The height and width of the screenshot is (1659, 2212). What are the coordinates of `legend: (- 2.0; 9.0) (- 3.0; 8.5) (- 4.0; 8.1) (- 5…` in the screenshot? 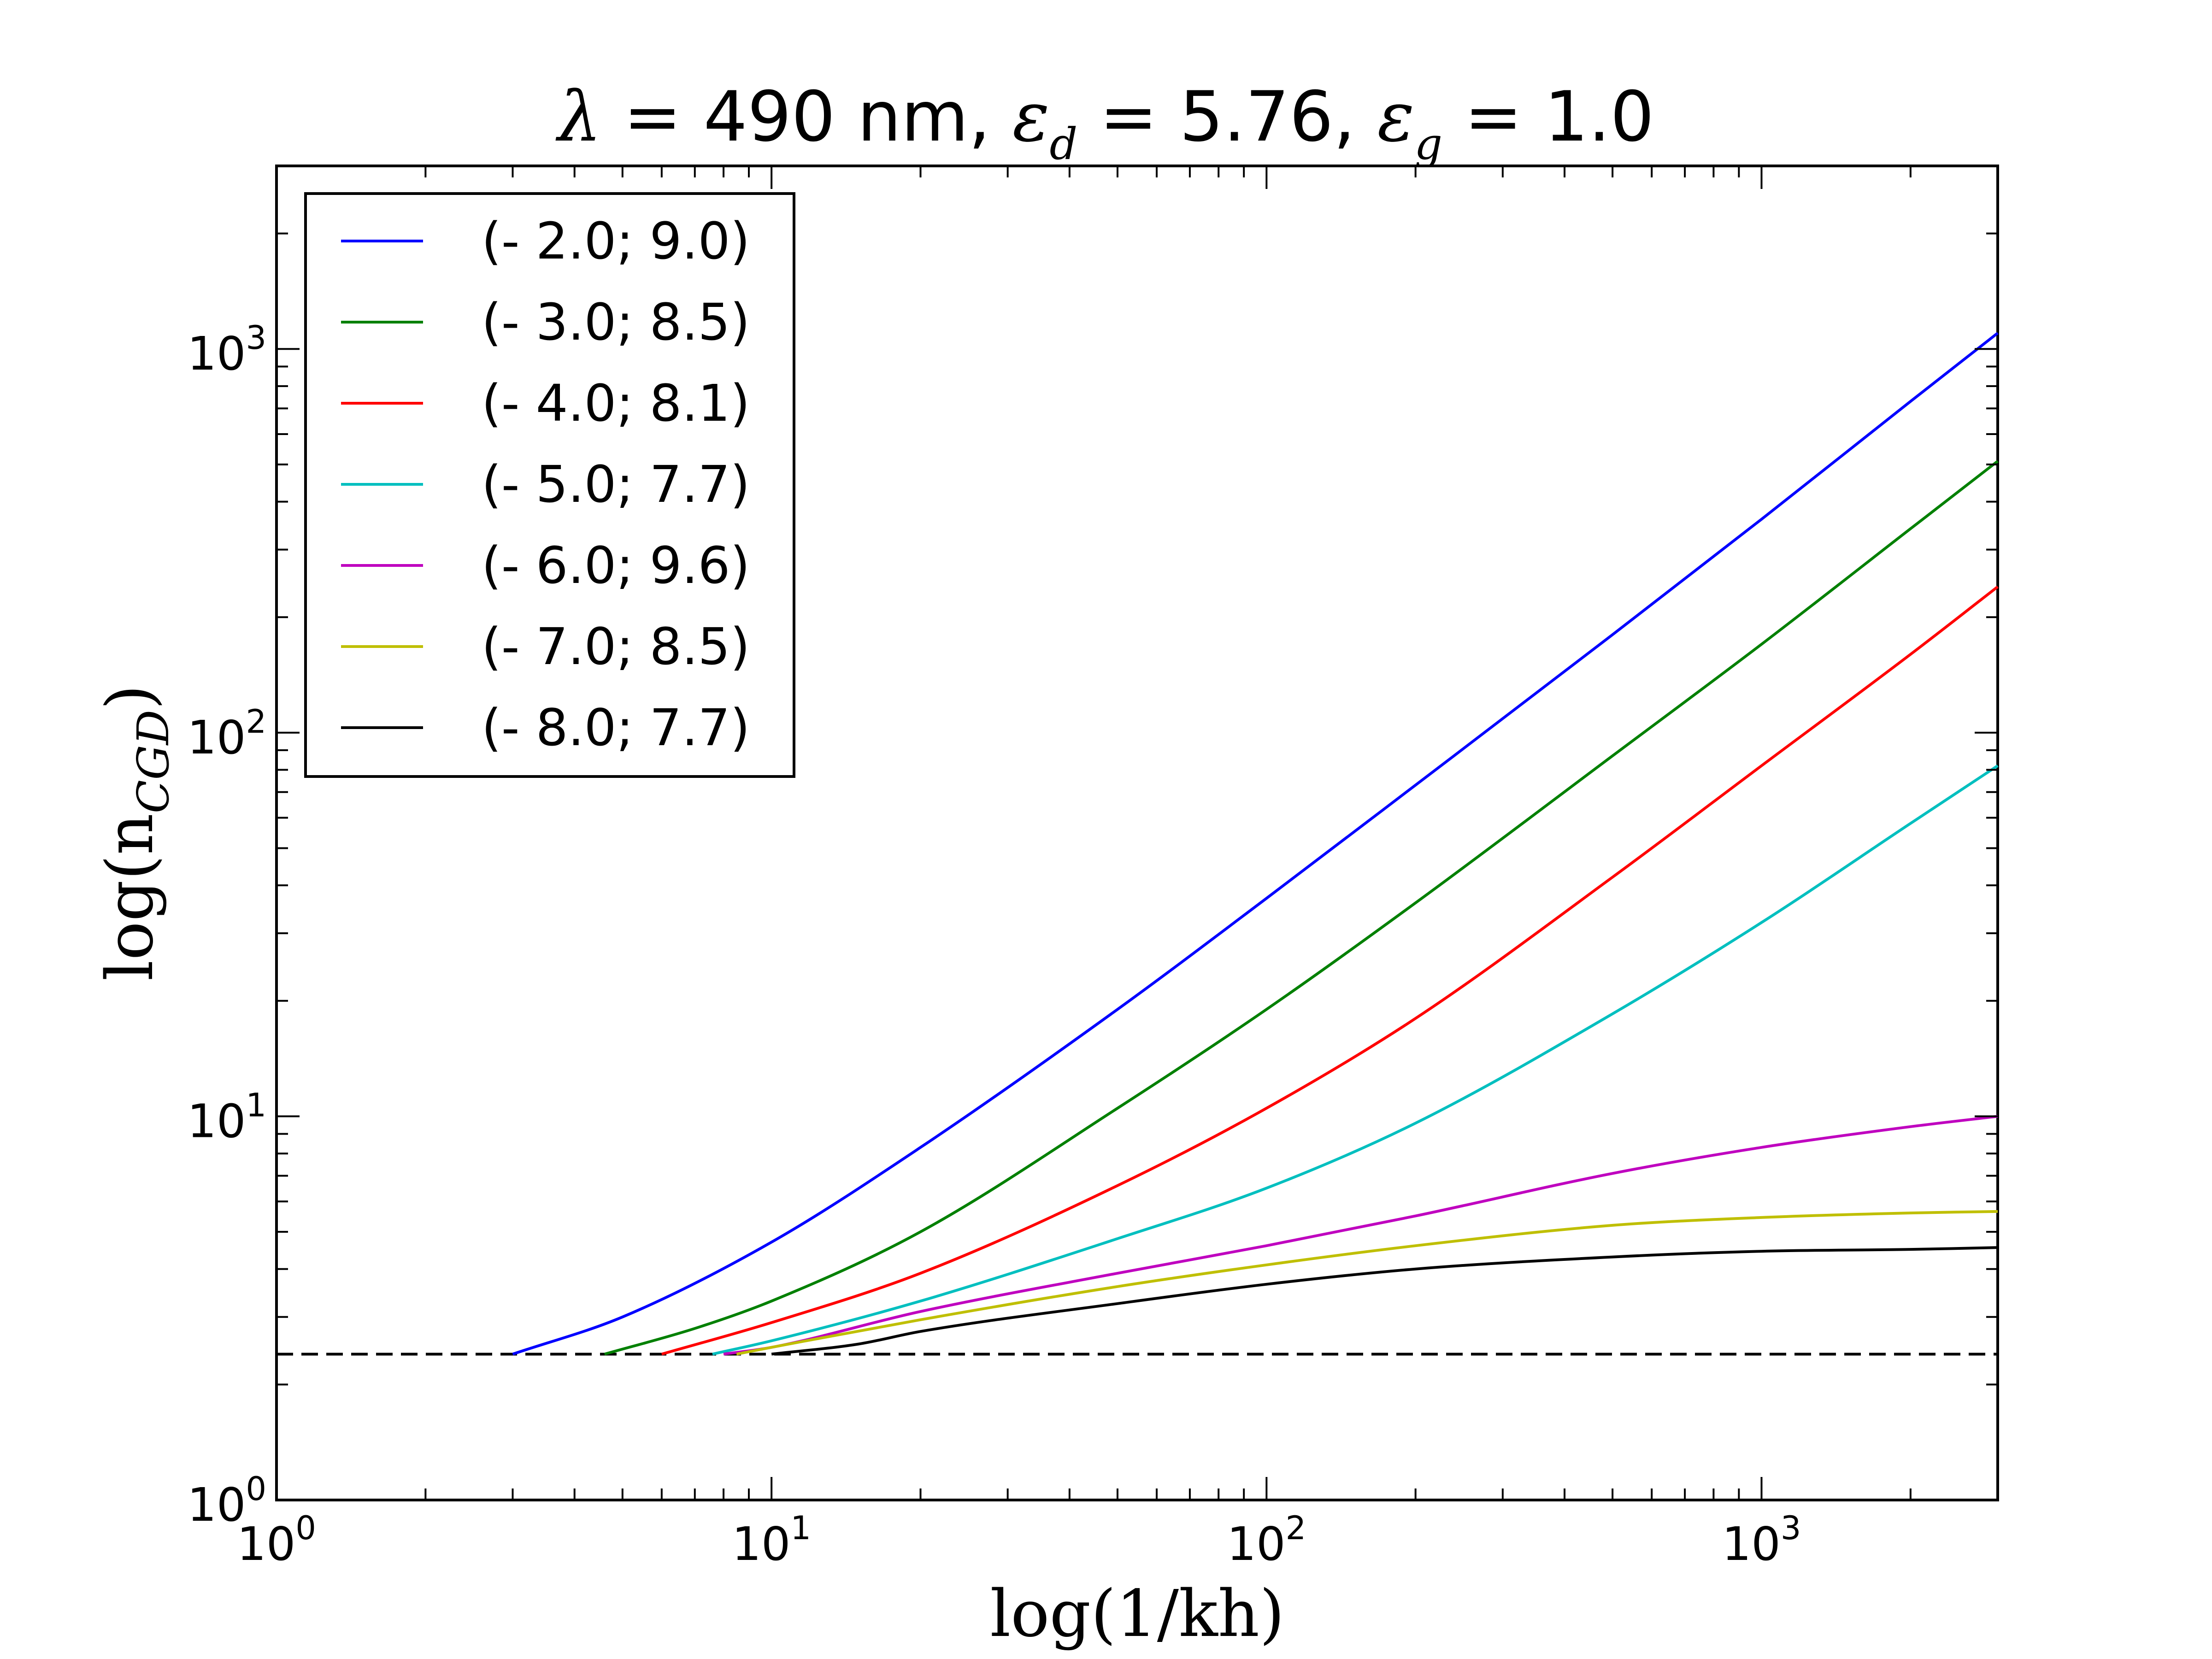 It's located at (549, 485).